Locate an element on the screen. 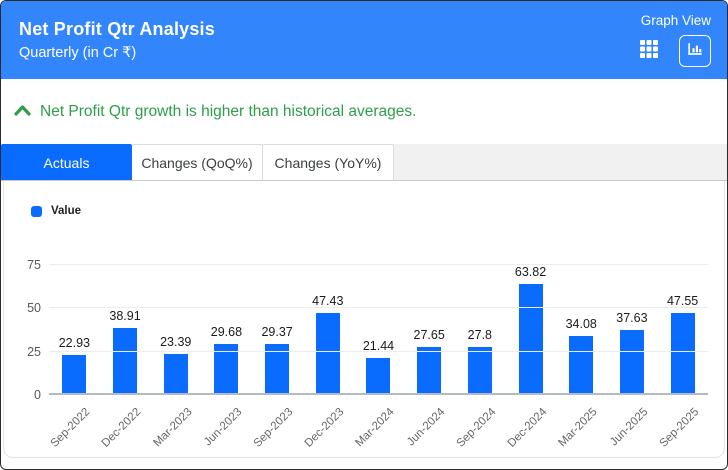 The height and width of the screenshot is (470, 728). bar-value-label: 29.37 is located at coordinates (277, 332).